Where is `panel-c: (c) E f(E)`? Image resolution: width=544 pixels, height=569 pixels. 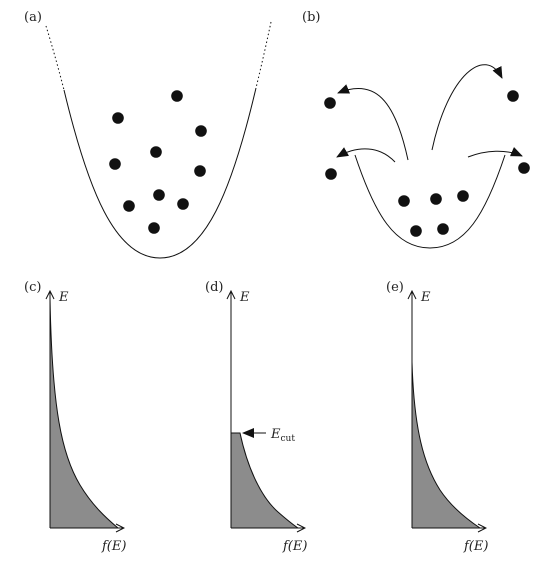 panel-c: (c) E f(E) is located at coordinates (75, 417).